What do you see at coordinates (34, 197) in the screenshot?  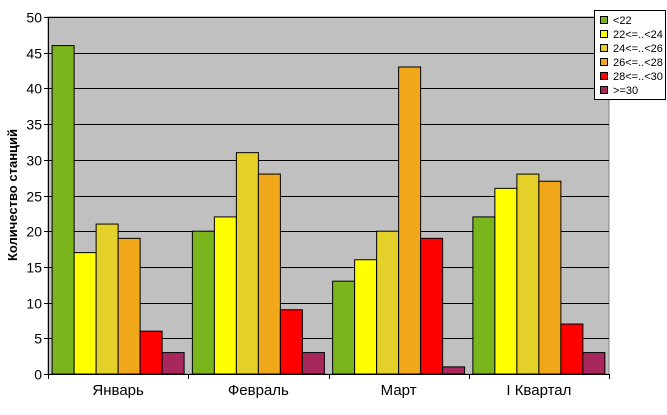 I see `y-tick-label: 25` at bounding box center [34, 197].